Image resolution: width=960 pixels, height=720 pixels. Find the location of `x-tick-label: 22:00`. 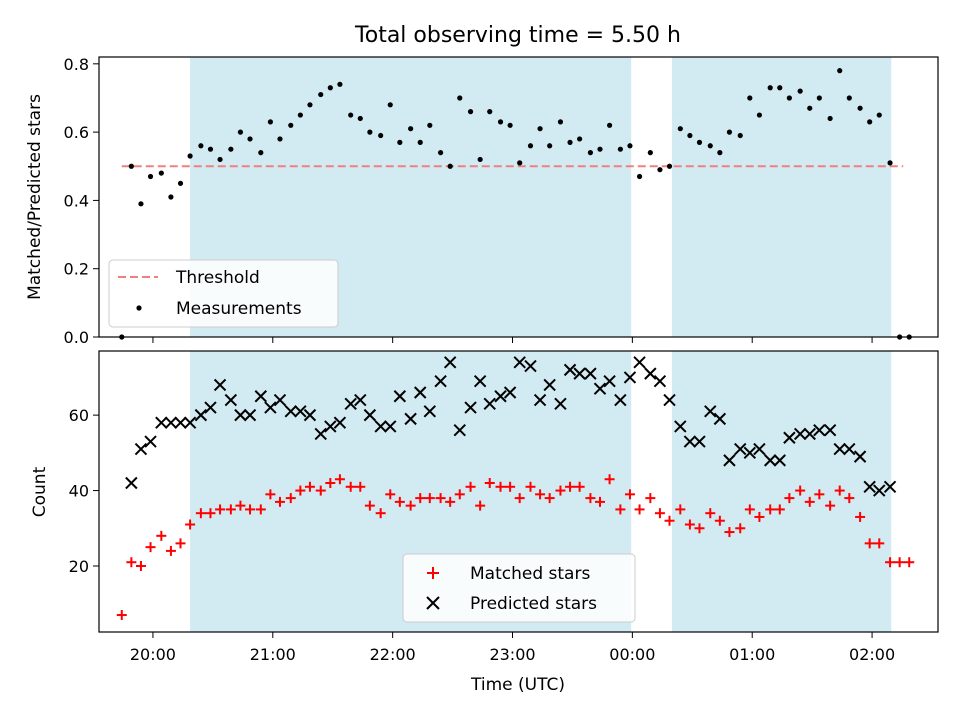

x-tick-label: 22:00 is located at coordinates (393, 654).